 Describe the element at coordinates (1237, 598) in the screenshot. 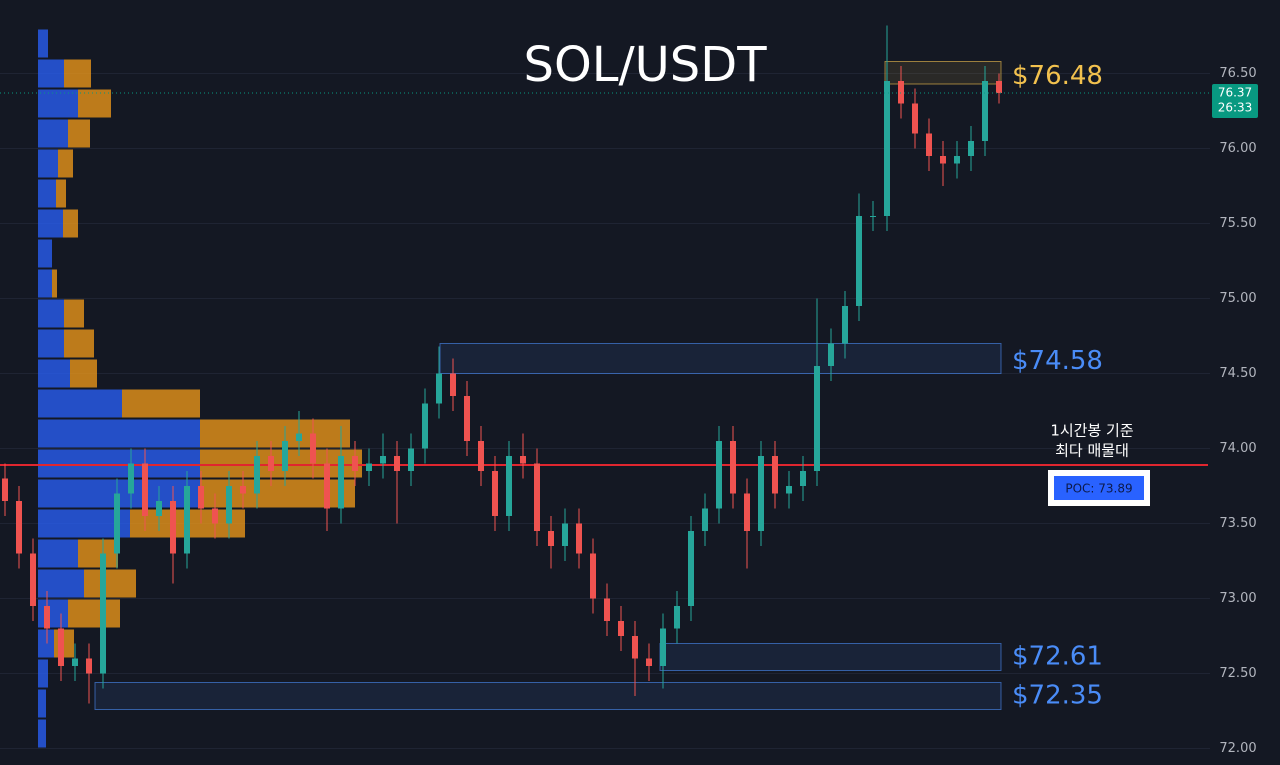

I see `y-tick-label: 73.00` at that location.